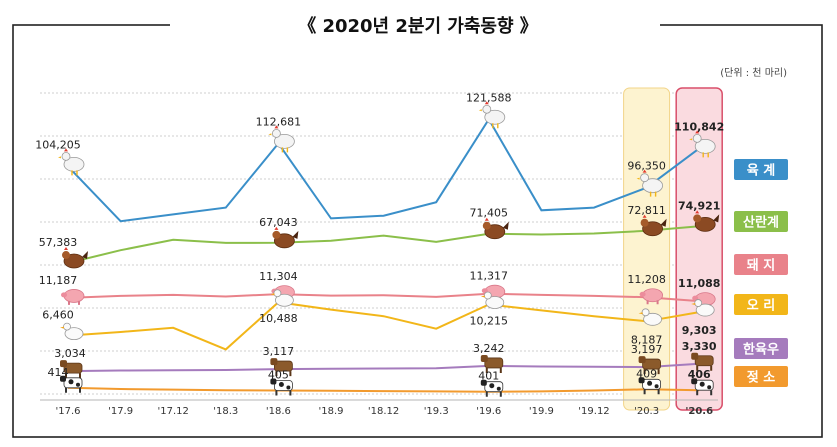  Describe the element at coordinates (67, 411) in the screenshot. I see `x-tick-17-6: '17.6` at that location.